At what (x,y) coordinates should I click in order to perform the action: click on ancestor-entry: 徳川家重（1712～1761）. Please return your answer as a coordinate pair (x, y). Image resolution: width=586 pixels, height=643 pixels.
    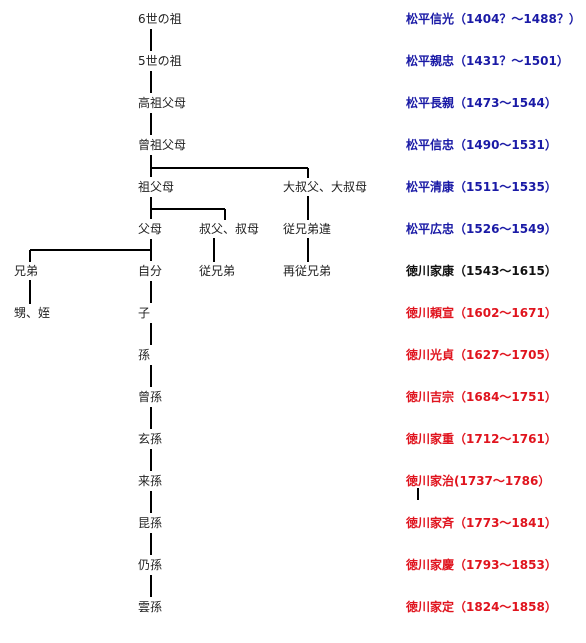
    Looking at the image, I should click on (481, 439).